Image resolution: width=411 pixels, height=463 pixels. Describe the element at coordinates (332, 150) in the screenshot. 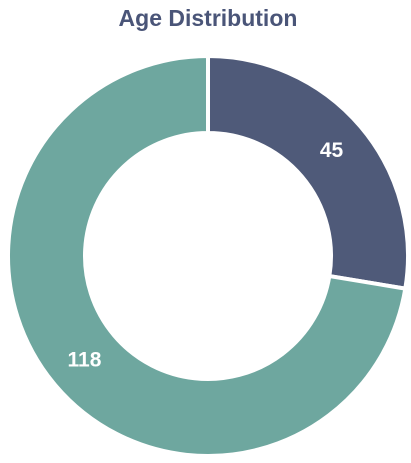

I see `data-label: 45` at that location.